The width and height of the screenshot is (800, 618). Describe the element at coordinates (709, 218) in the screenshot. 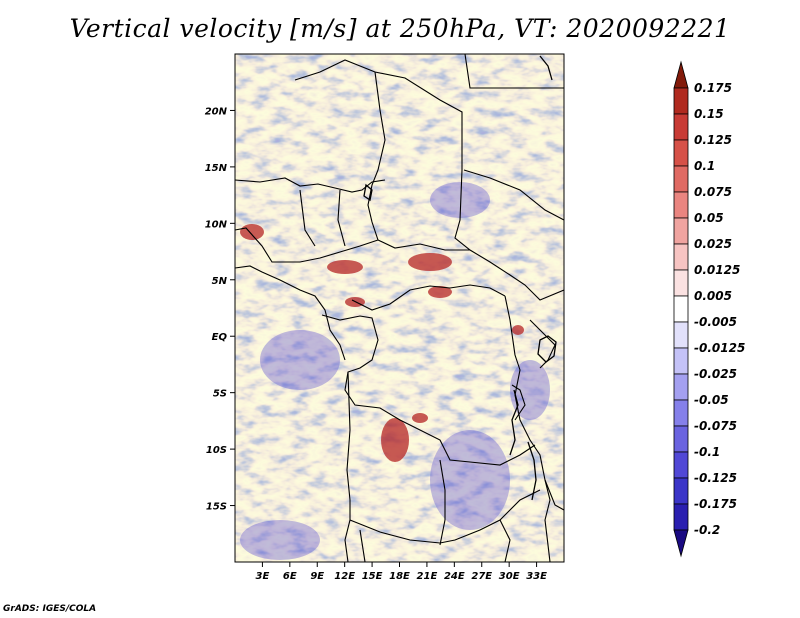

I see `colorbar-level-label: 0.05` at that location.